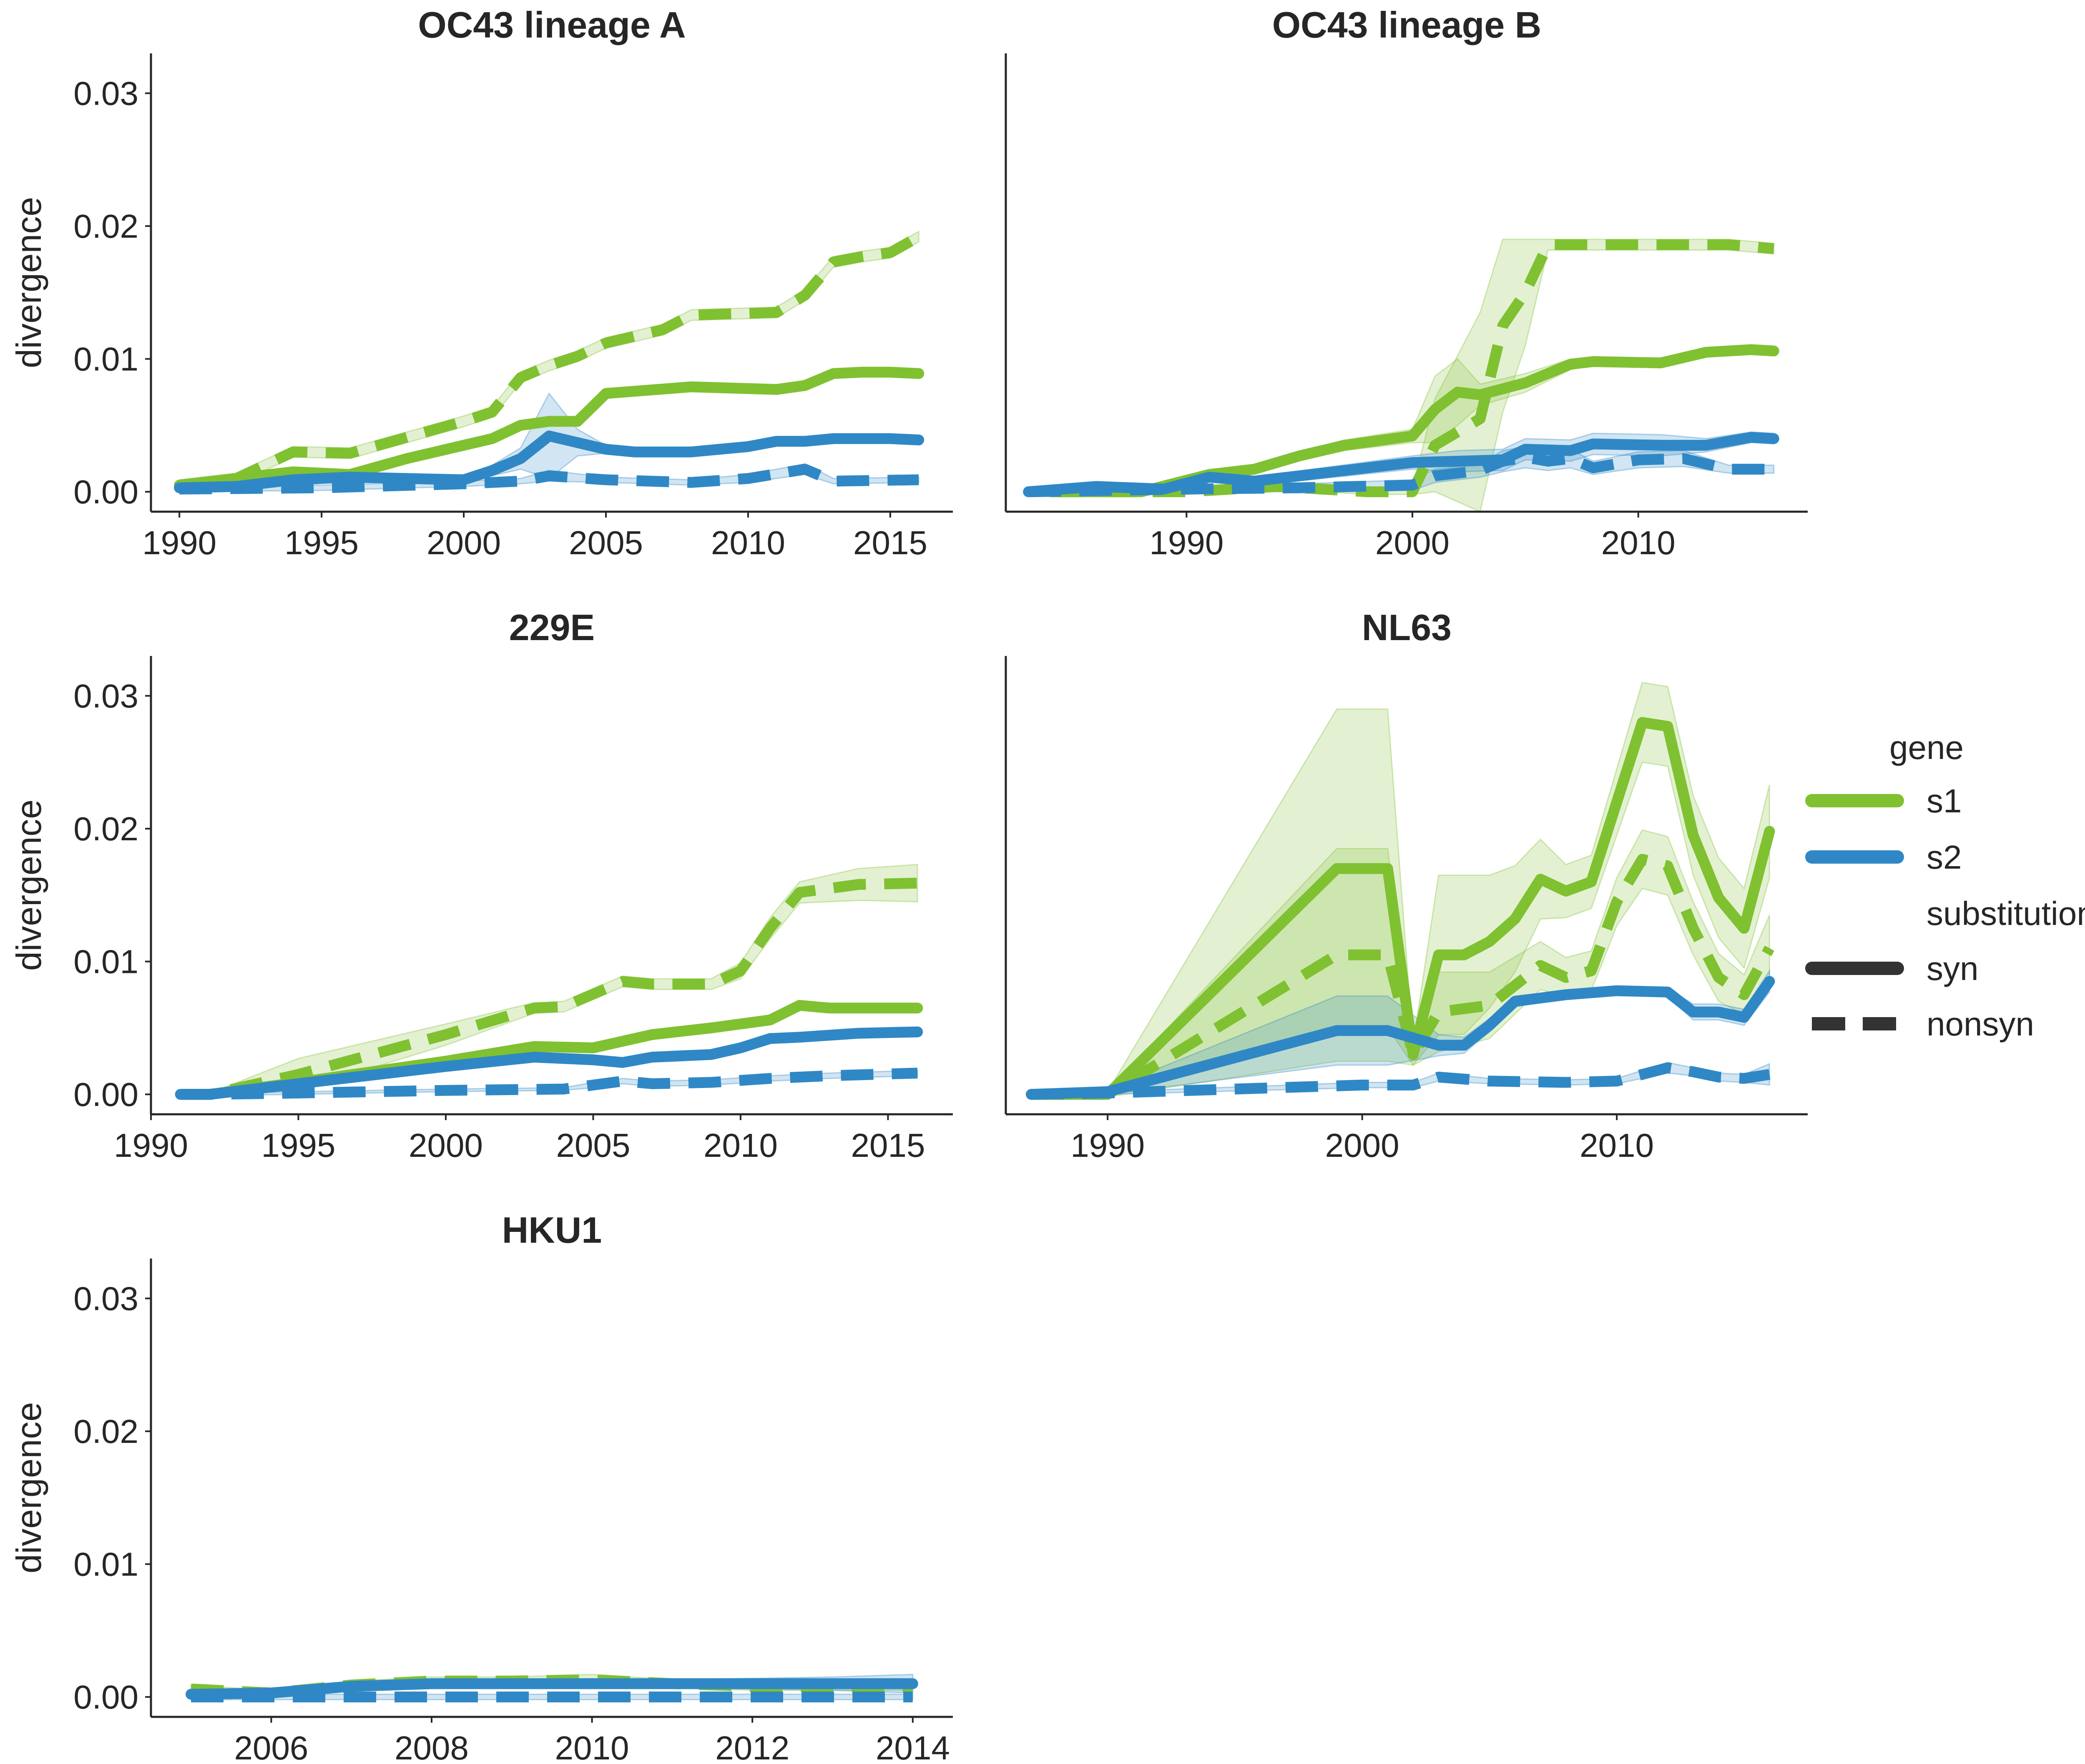 This screenshot has height=1764, width=2085. I want to click on band-s1-syn, so click(1412, 420).